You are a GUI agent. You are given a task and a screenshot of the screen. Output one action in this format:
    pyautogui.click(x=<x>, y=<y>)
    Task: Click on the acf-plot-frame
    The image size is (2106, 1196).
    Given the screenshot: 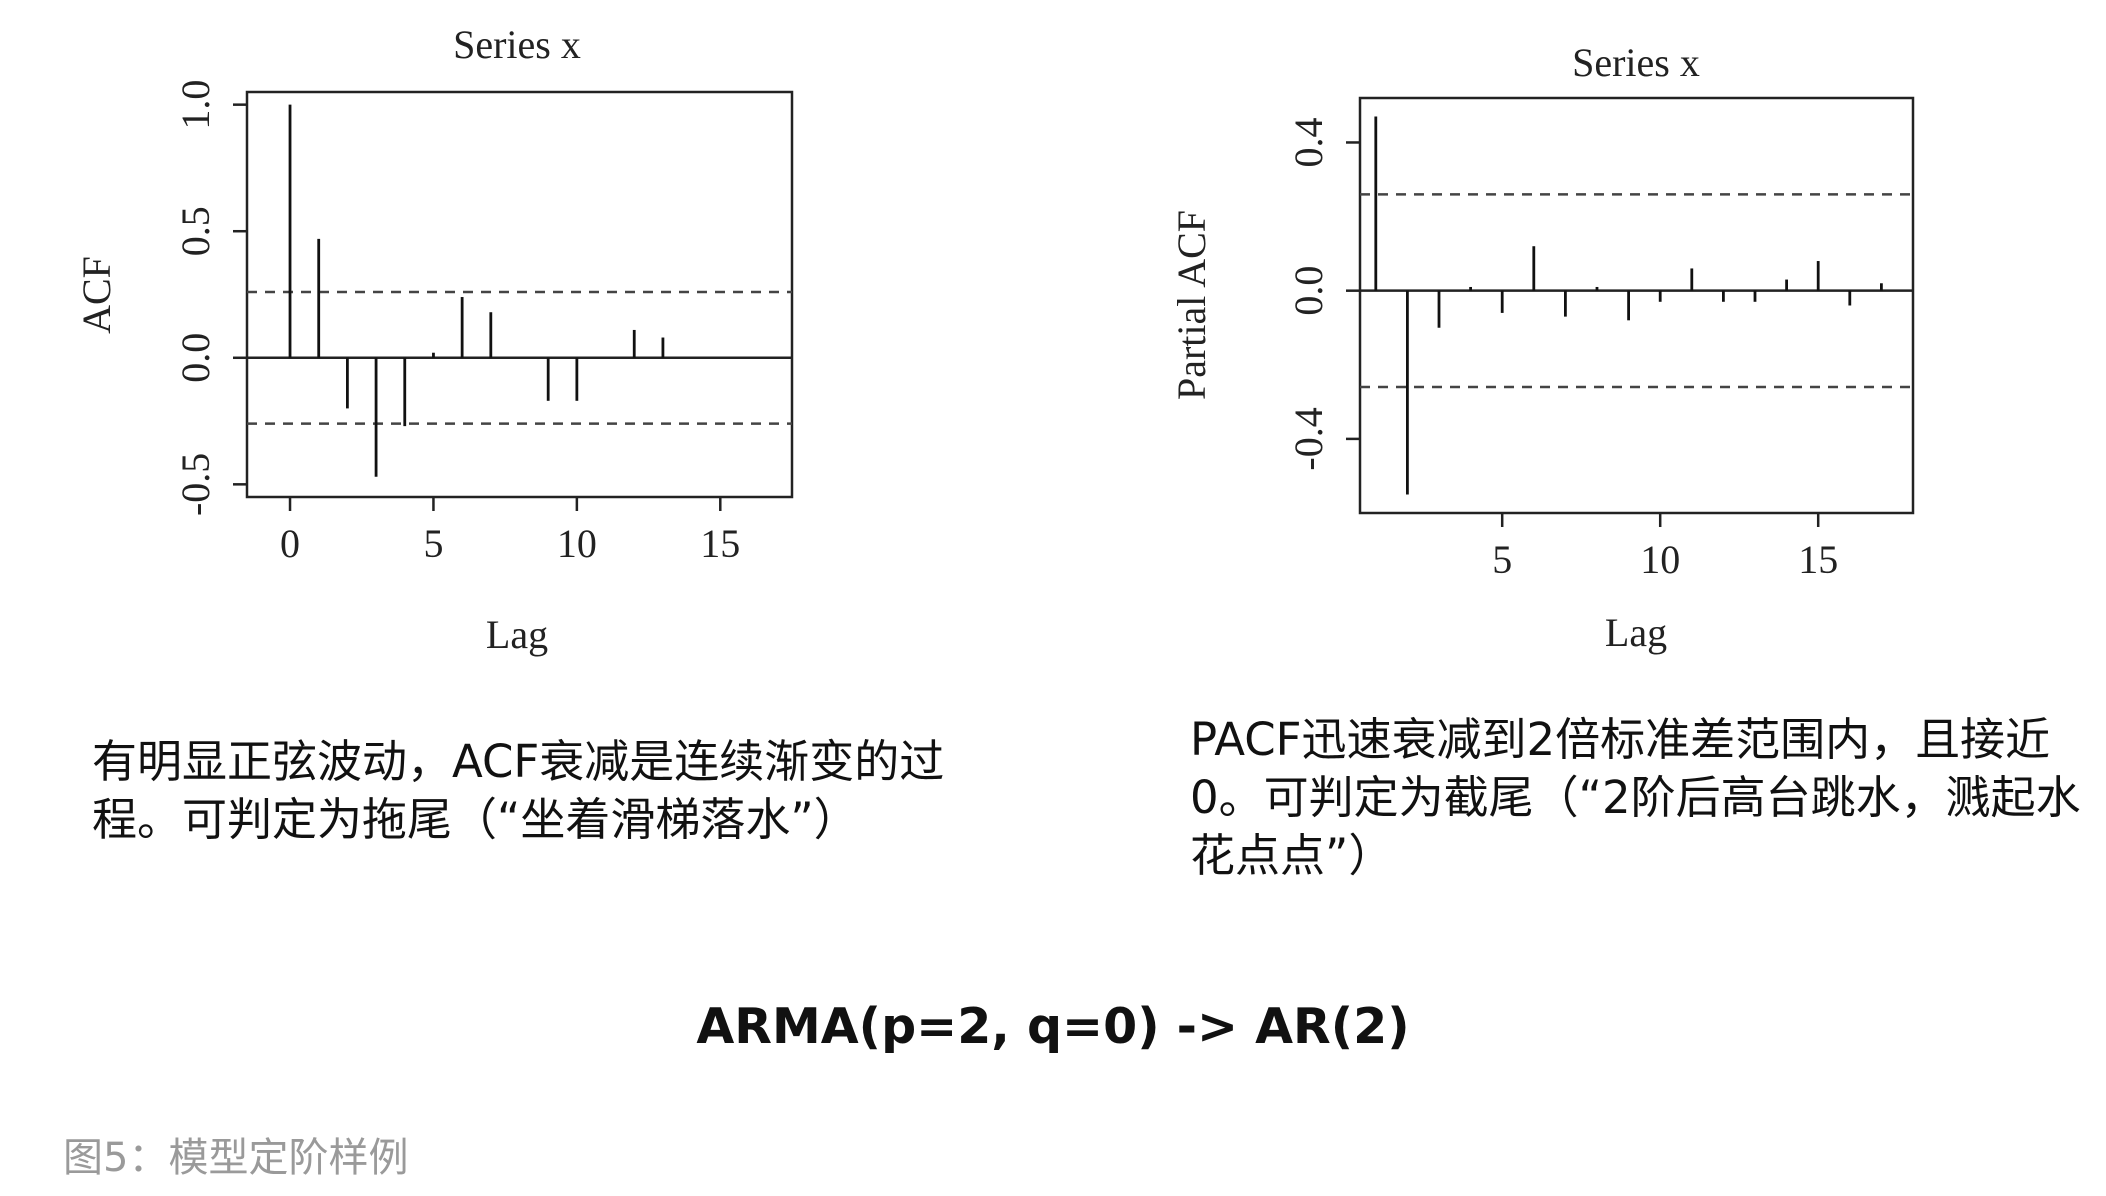 What is the action you would take?
    pyautogui.click(x=519, y=294)
    